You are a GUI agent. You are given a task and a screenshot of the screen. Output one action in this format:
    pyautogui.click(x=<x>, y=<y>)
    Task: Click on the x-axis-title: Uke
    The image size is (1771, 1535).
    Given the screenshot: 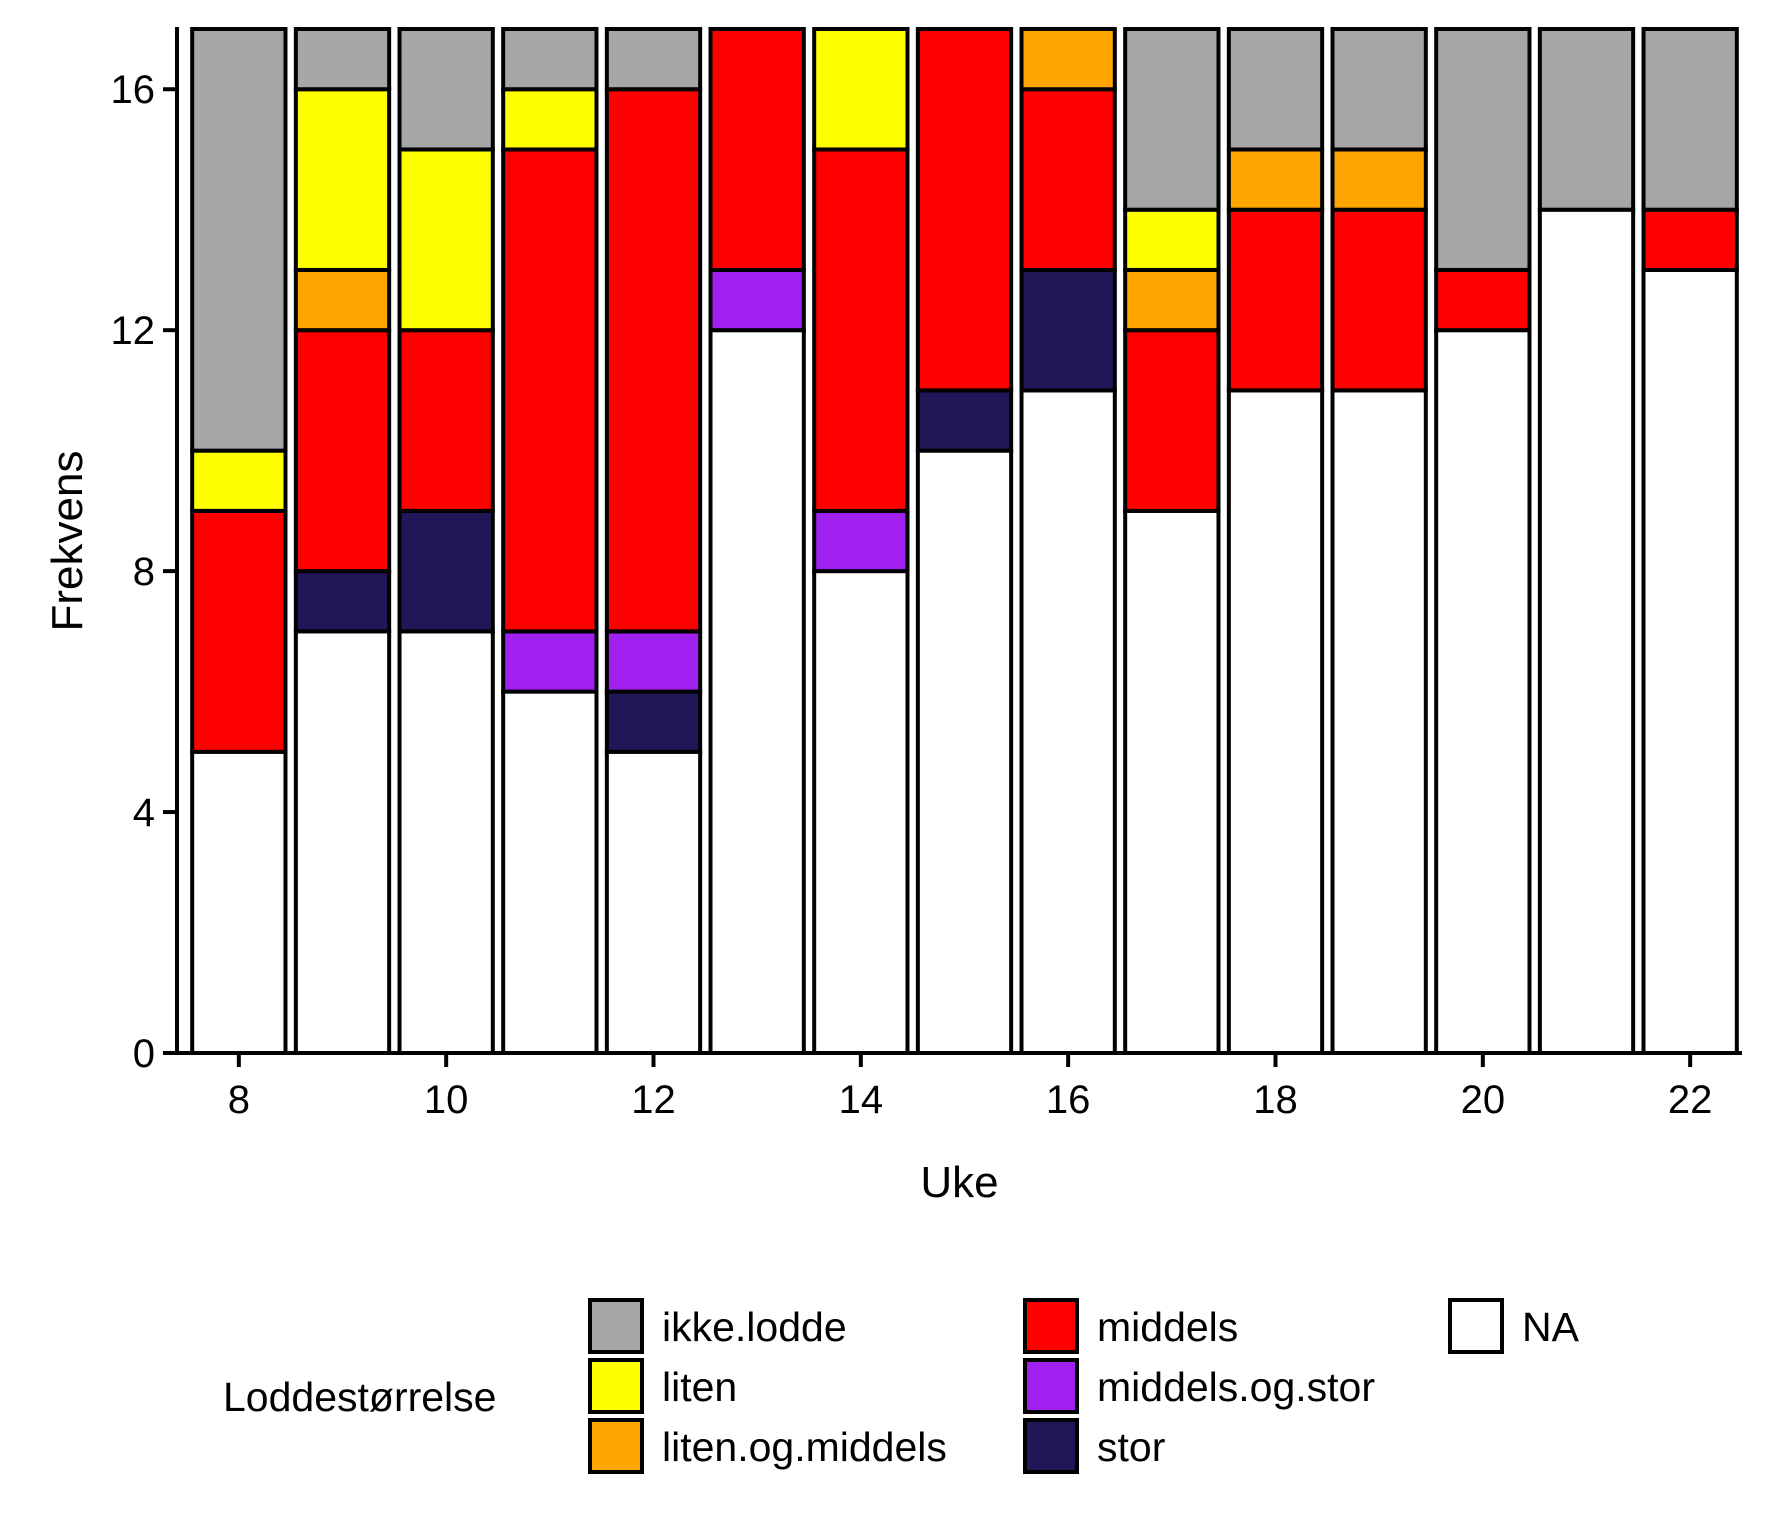 What is the action you would take?
    pyautogui.click(x=959, y=1182)
    